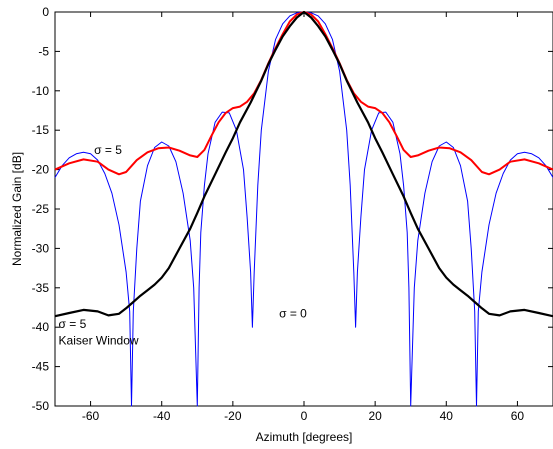 The width and height of the screenshot is (553, 449). Describe the element at coordinates (304, 416) in the screenshot. I see `x-tick-label: 0` at that location.